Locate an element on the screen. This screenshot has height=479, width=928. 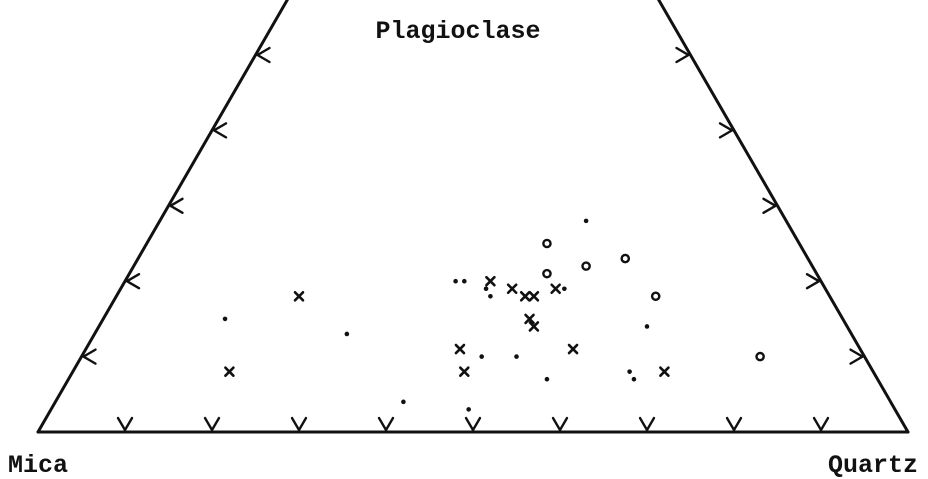
vertex-label-top: Plagioclase is located at coordinates (457, 31).